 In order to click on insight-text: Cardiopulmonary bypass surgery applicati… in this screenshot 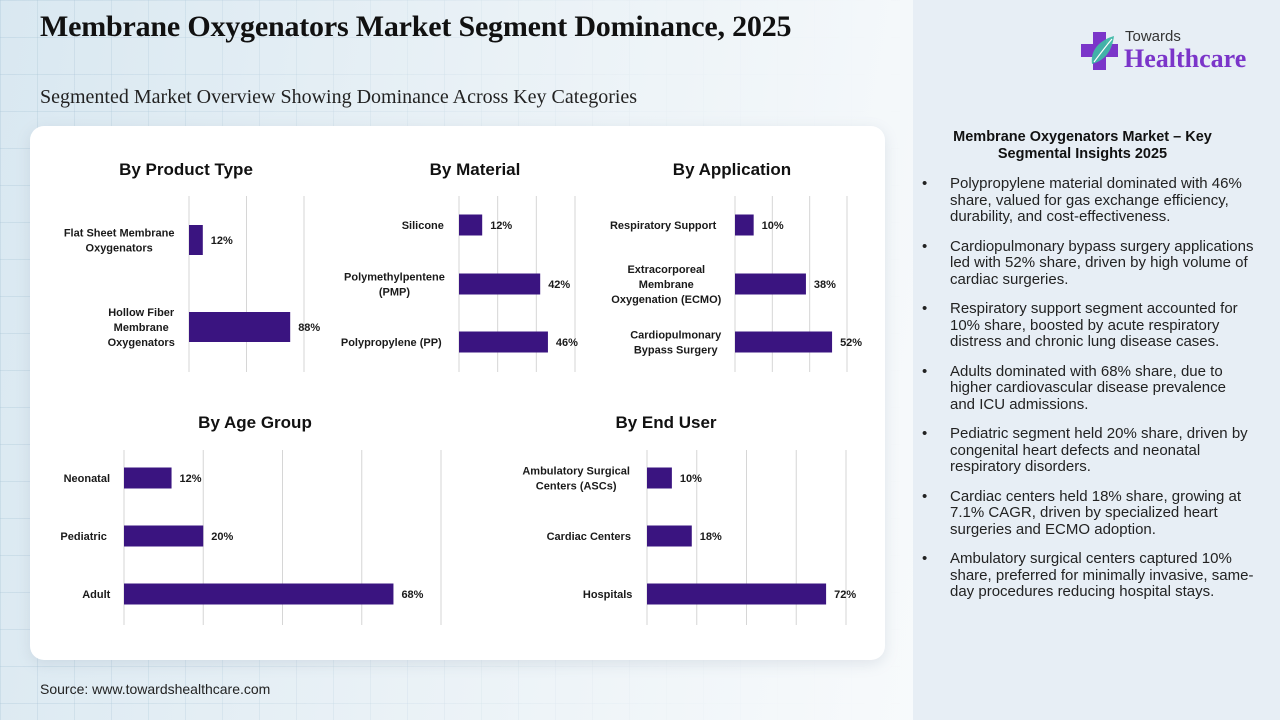, I will do `click(1102, 262)`.